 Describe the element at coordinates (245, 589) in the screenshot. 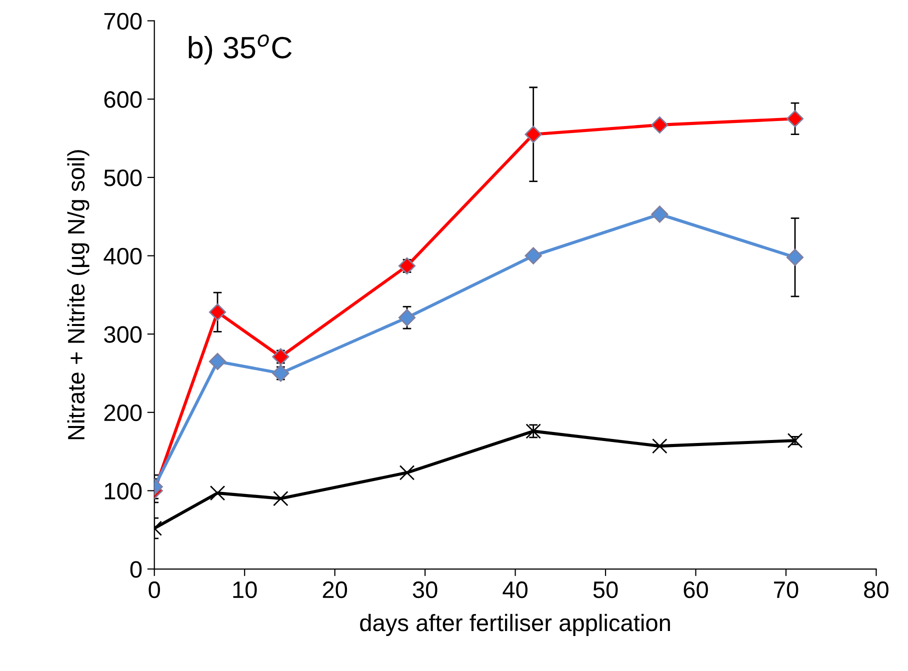

I see `x-tick-label: 10` at that location.